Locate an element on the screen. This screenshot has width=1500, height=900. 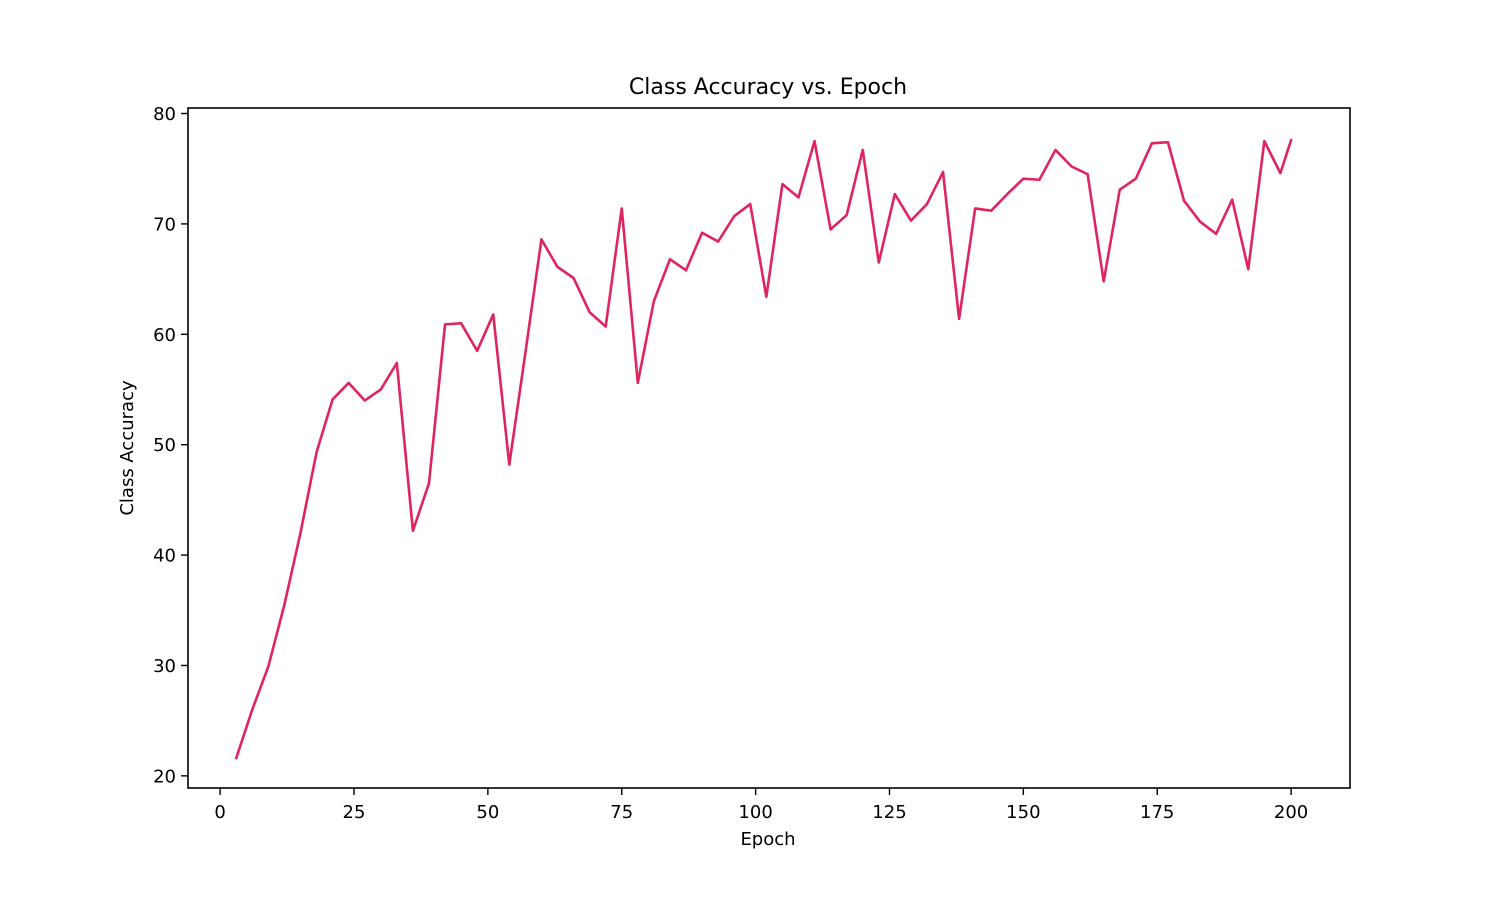
x-tick-label: 0 is located at coordinates (219, 812).